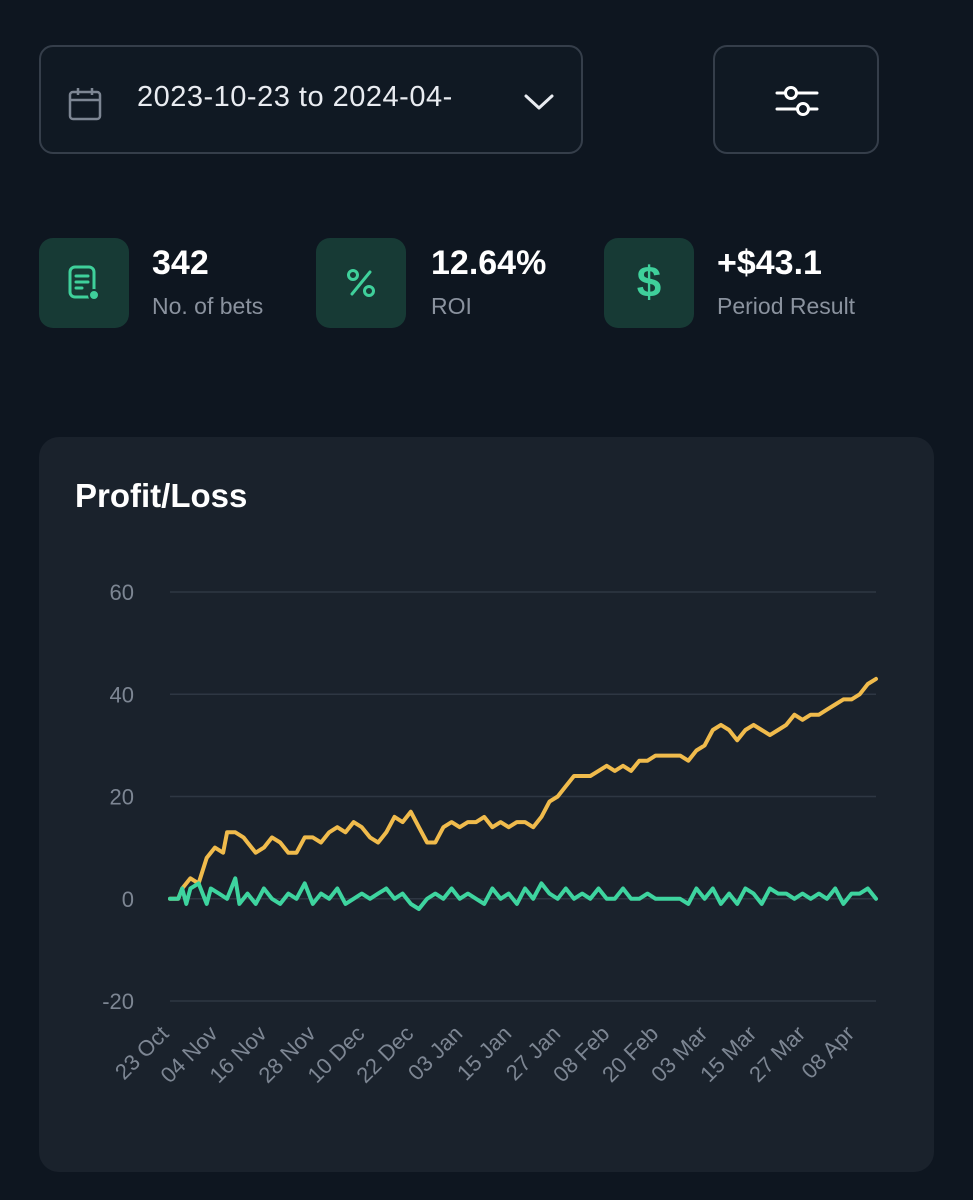 The height and width of the screenshot is (1200, 973). What do you see at coordinates (777, 1054) in the screenshot?
I see `x-tick-label: 27 Mar` at bounding box center [777, 1054].